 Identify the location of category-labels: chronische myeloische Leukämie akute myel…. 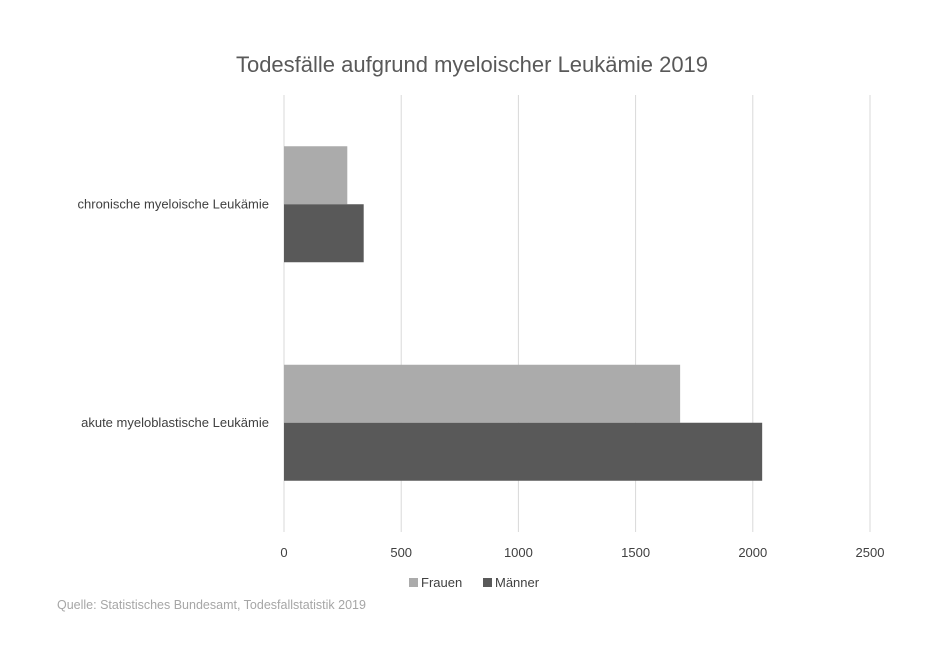
(173, 313).